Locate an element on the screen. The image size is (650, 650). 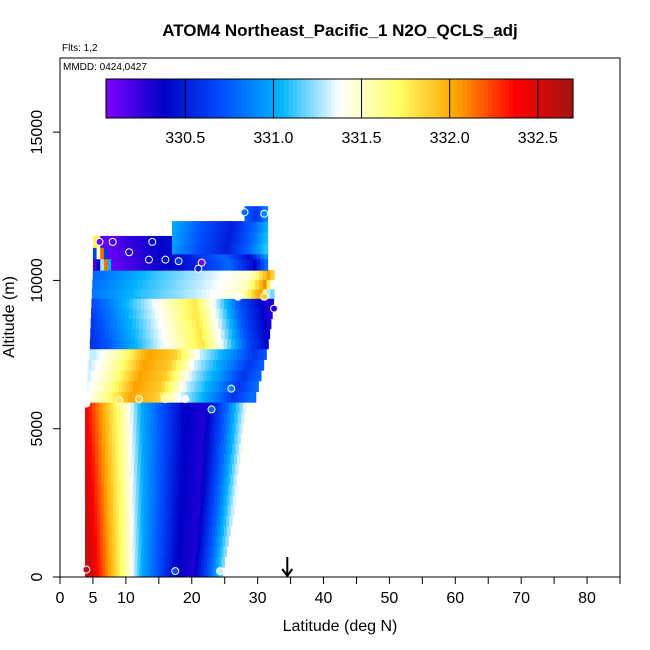
observation-point is located at coordinates (152, 241).